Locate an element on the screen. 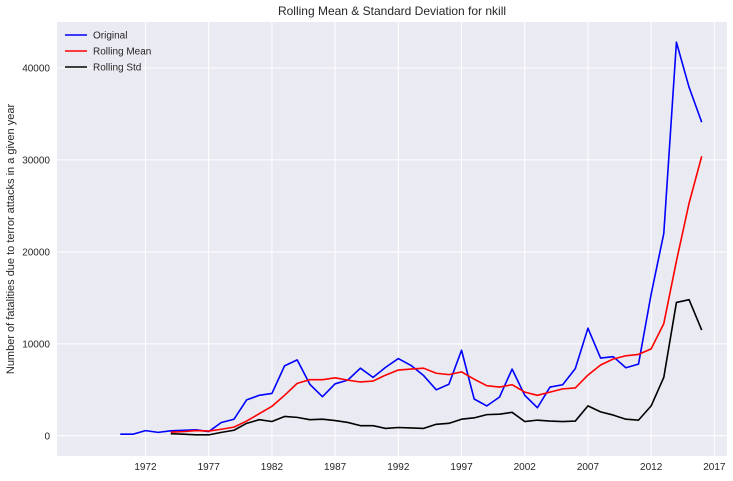 The height and width of the screenshot is (481, 733). y-tick-label: 20000 is located at coordinates (36, 252).